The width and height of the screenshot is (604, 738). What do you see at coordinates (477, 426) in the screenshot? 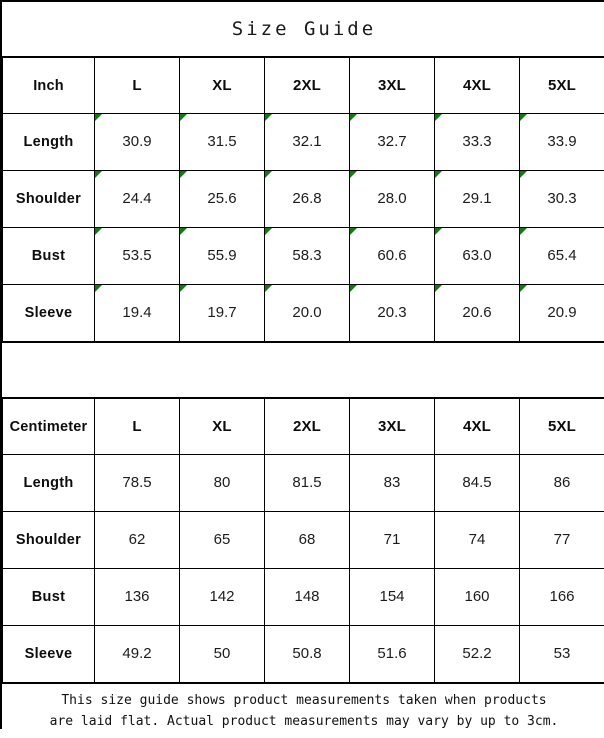
I see `size-label-4xl: 4XL` at bounding box center [477, 426].